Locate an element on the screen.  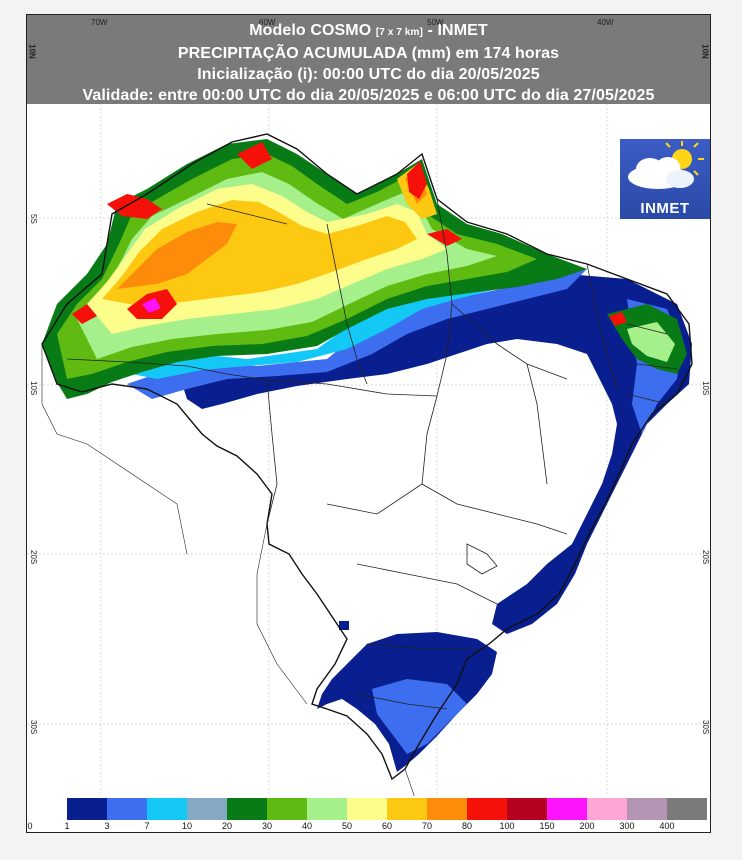
legend-label: 80 is located at coordinates (467, 826).